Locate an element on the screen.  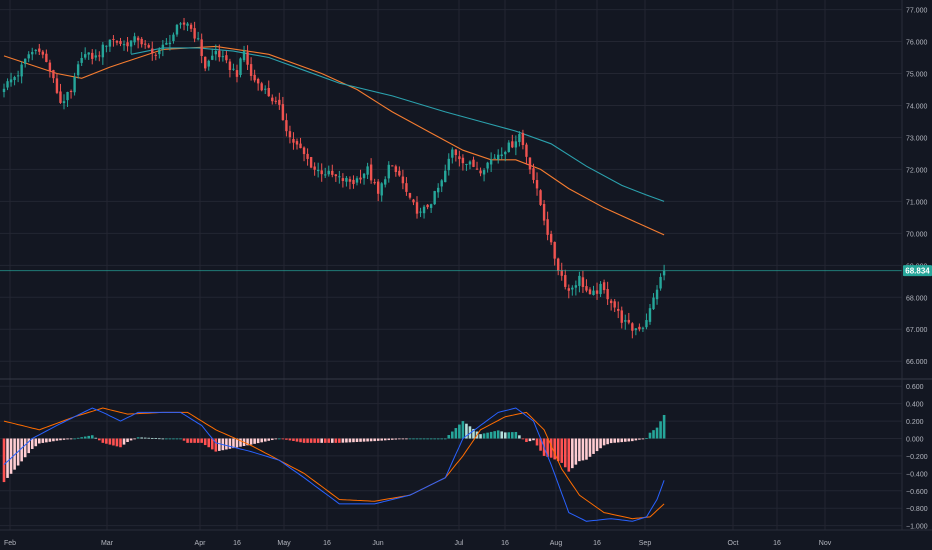
time-axis: Feb Mar Apr 16 May 16 Jun Jul 16 Aug 16 Sep Oct 16 Nov is located at coordinates (418, 543).